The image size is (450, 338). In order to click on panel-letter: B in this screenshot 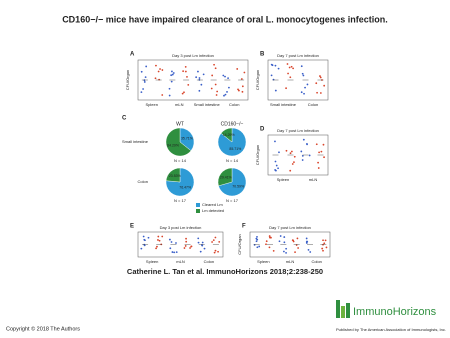, I will do `click(262, 55)`.